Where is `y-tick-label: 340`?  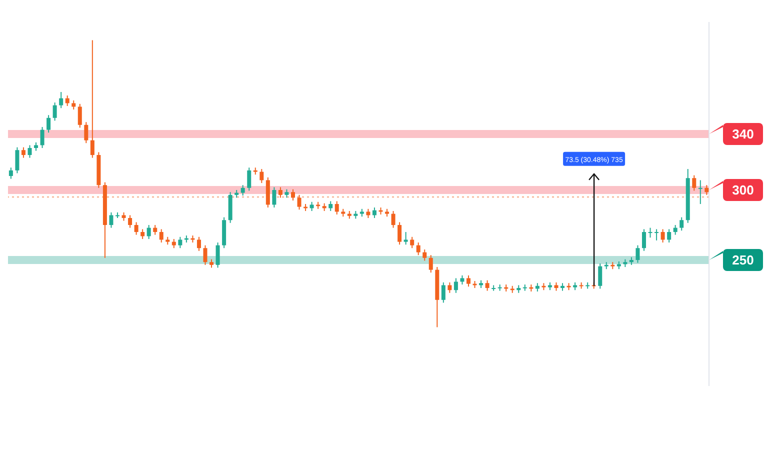
y-tick-label: 340 is located at coordinates (743, 134).